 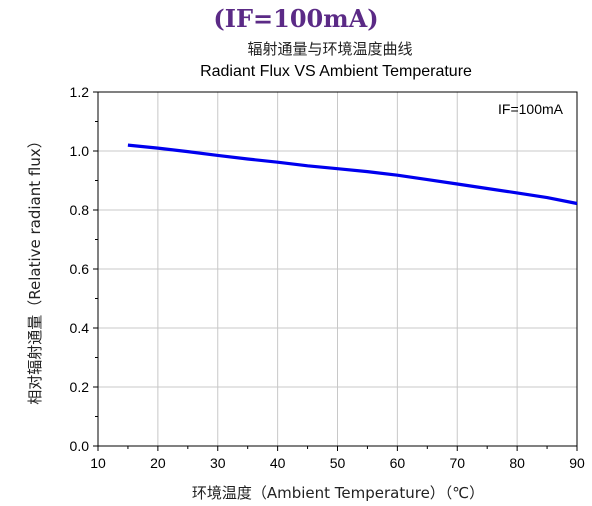 What do you see at coordinates (80, 387) in the screenshot?
I see `y-tick-label: 0.2` at bounding box center [80, 387].